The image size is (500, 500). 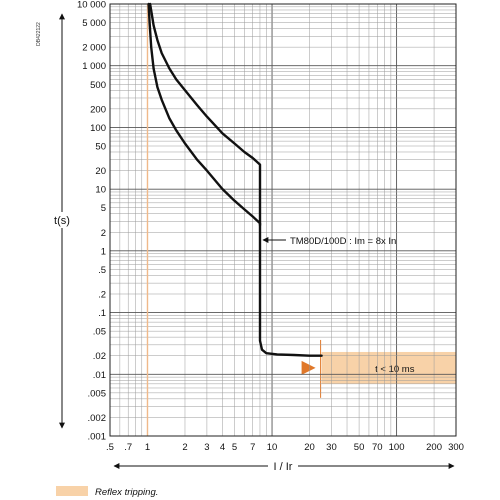 I want to click on y-tick-label: .5, so click(x=102, y=270).